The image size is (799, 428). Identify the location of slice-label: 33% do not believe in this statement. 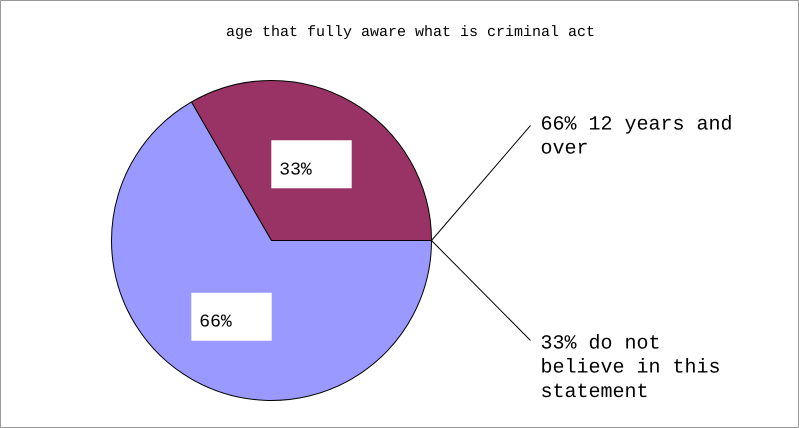
(630, 368).